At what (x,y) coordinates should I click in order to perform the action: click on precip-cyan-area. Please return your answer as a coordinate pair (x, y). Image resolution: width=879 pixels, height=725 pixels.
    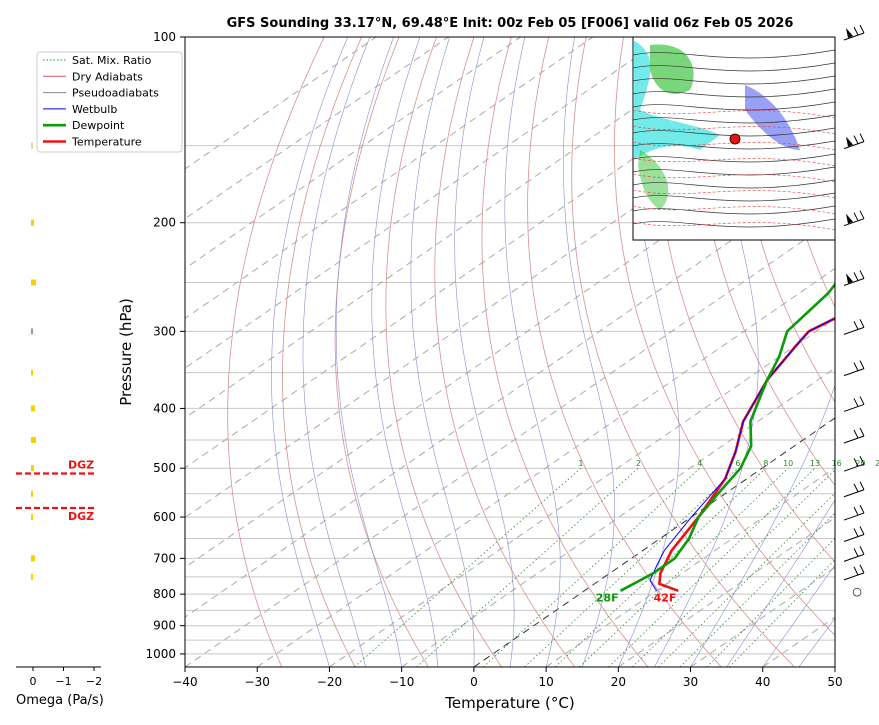
    Looking at the image, I should click on (676, 100).